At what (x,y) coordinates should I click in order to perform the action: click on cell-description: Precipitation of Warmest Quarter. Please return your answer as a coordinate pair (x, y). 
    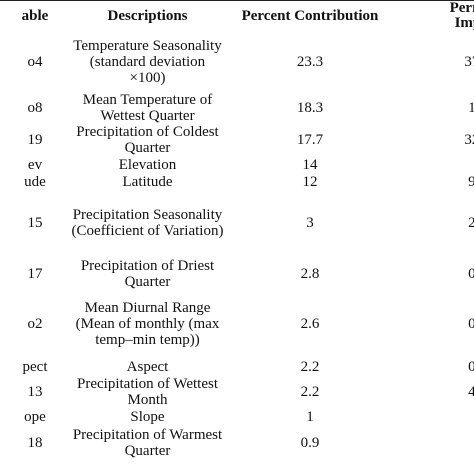
    Looking at the image, I should click on (147, 443).